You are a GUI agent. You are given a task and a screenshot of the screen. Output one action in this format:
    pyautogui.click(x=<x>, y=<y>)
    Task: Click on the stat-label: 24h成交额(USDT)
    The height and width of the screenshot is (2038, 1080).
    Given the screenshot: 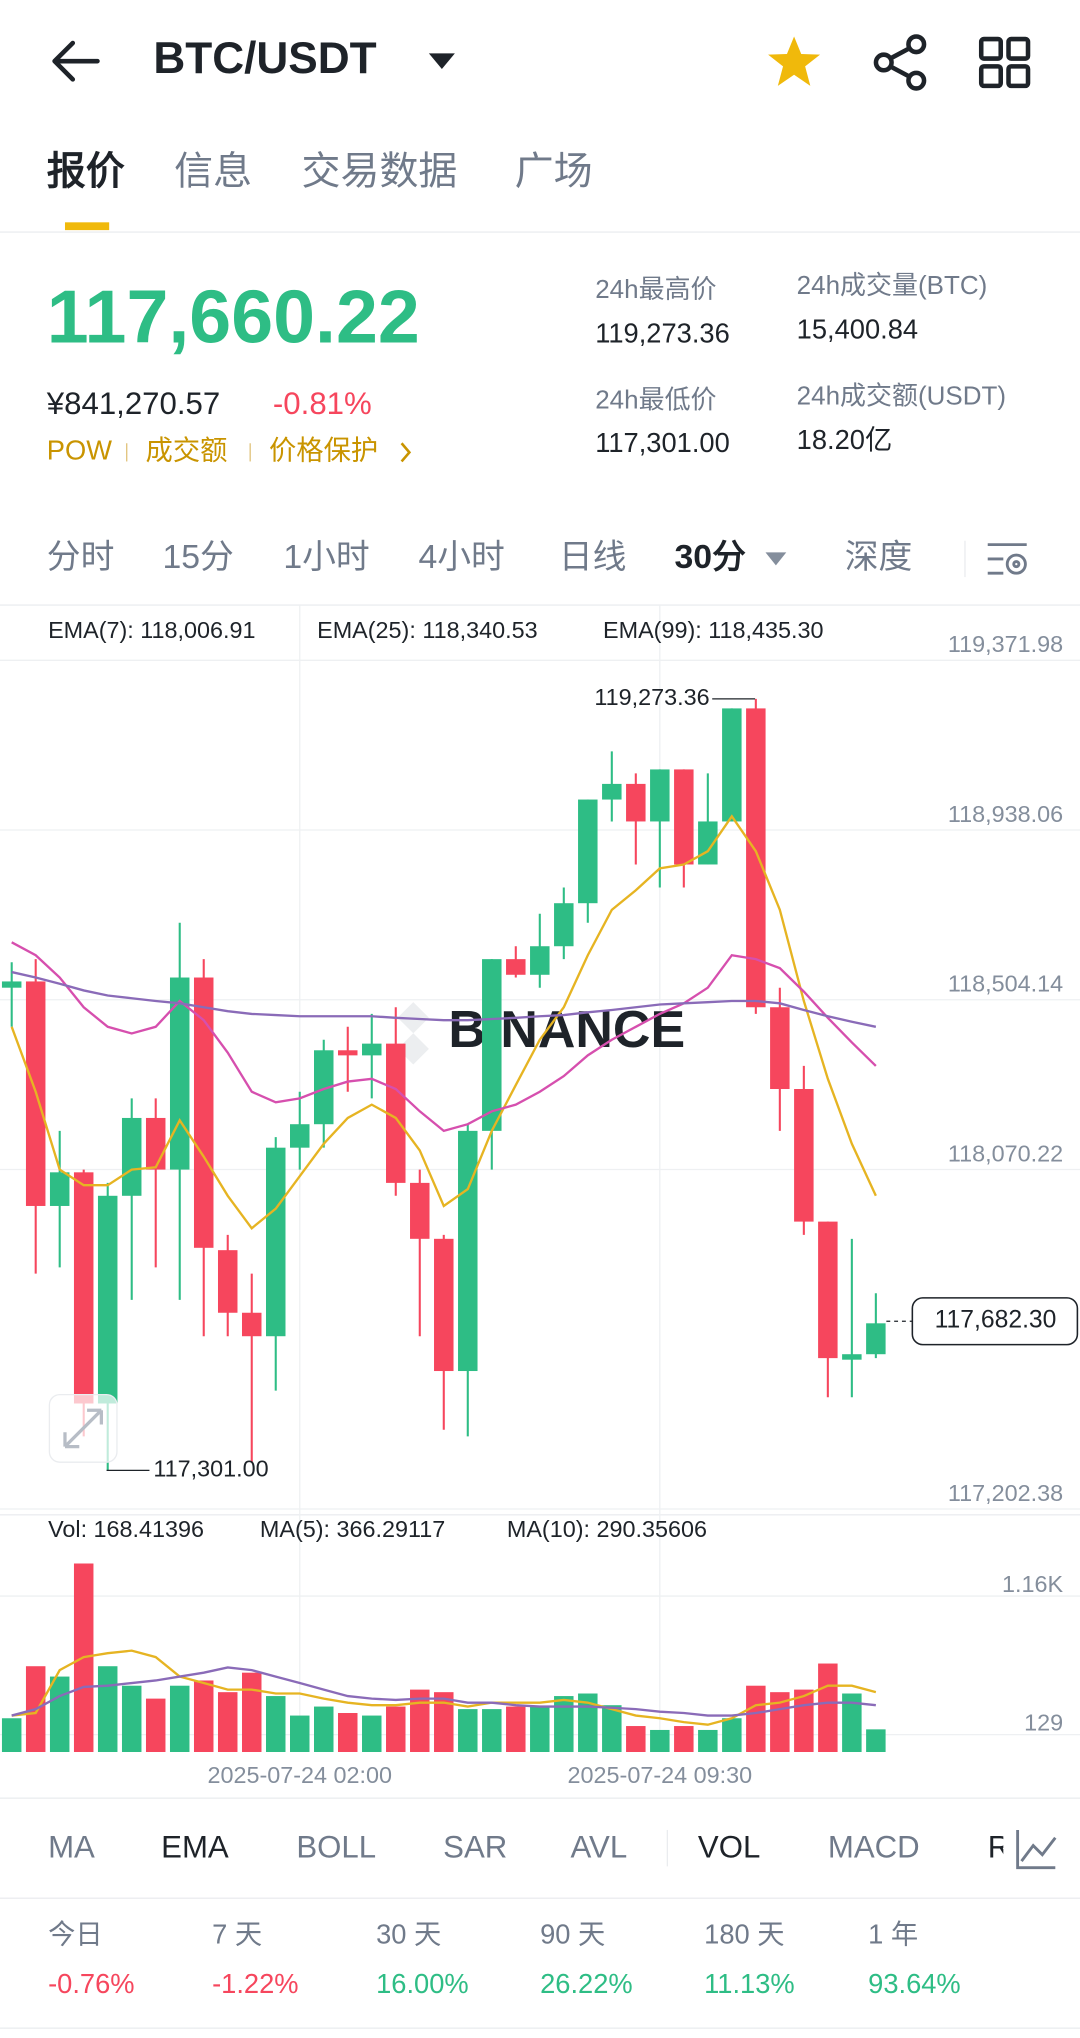 What is the action you would take?
    pyautogui.click(x=901, y=396)
    